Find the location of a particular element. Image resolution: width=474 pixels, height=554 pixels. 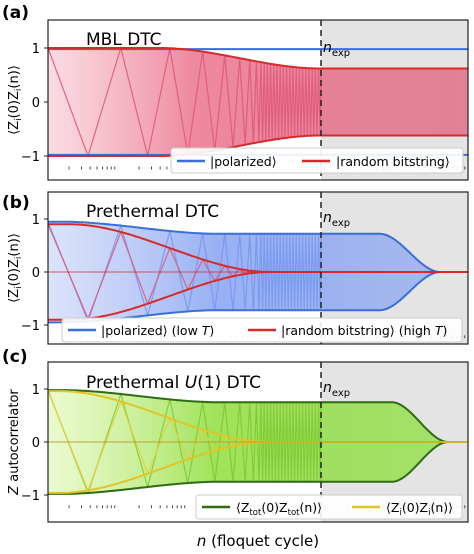

panel-a-legend: |polarized⟩ |random bitstring⟩ is located at coordinates (317, 160).